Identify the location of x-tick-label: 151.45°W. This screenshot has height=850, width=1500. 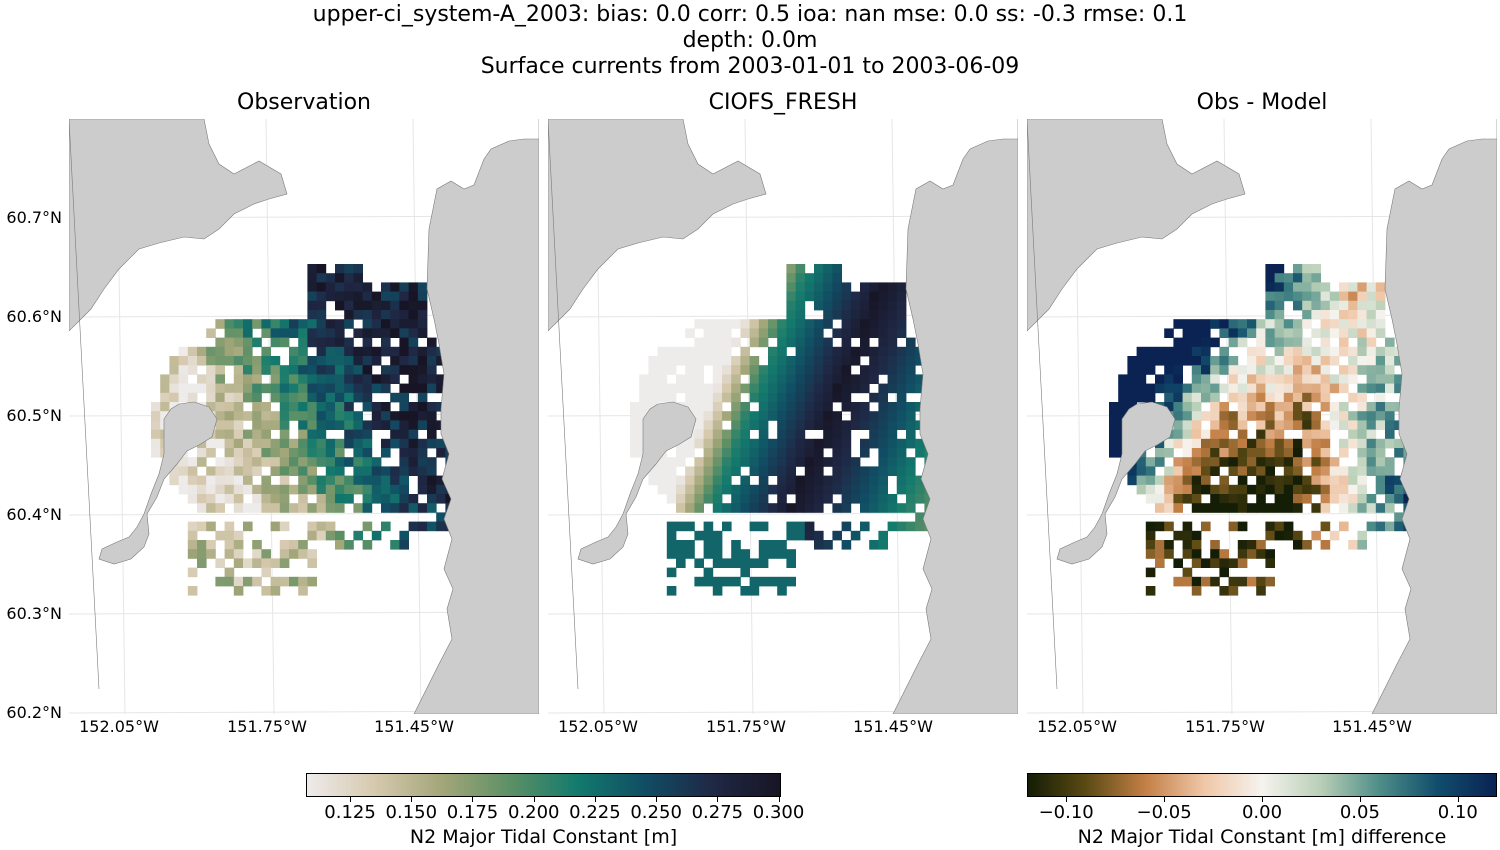
(893, 726).